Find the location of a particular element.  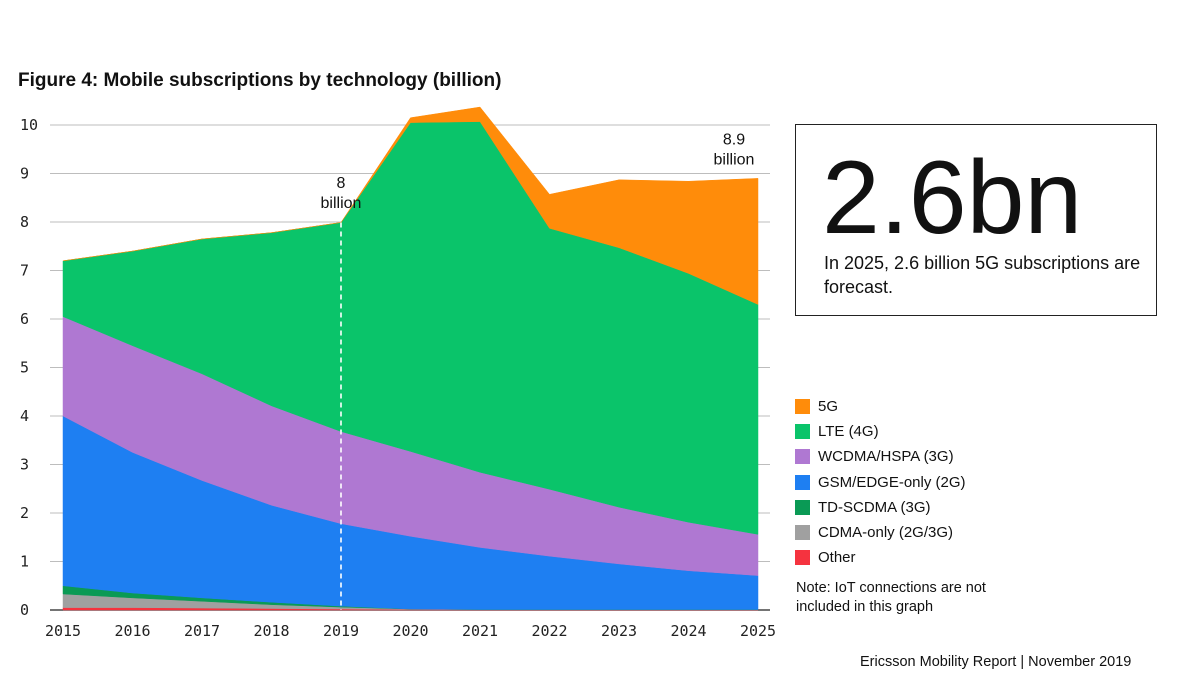

x-tick-label: 2025 is located at coordinates (758, 631).